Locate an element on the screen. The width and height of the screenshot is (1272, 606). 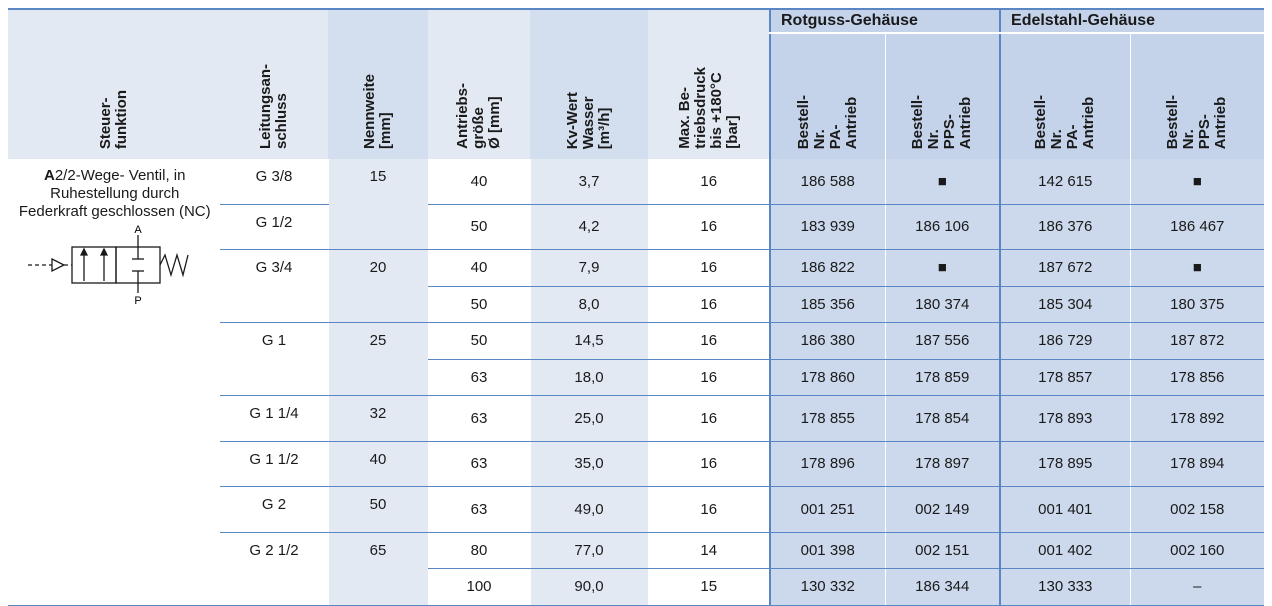
header-text: Kv-Wert Wasser [m³/h] is located at coordinates (588, 120).